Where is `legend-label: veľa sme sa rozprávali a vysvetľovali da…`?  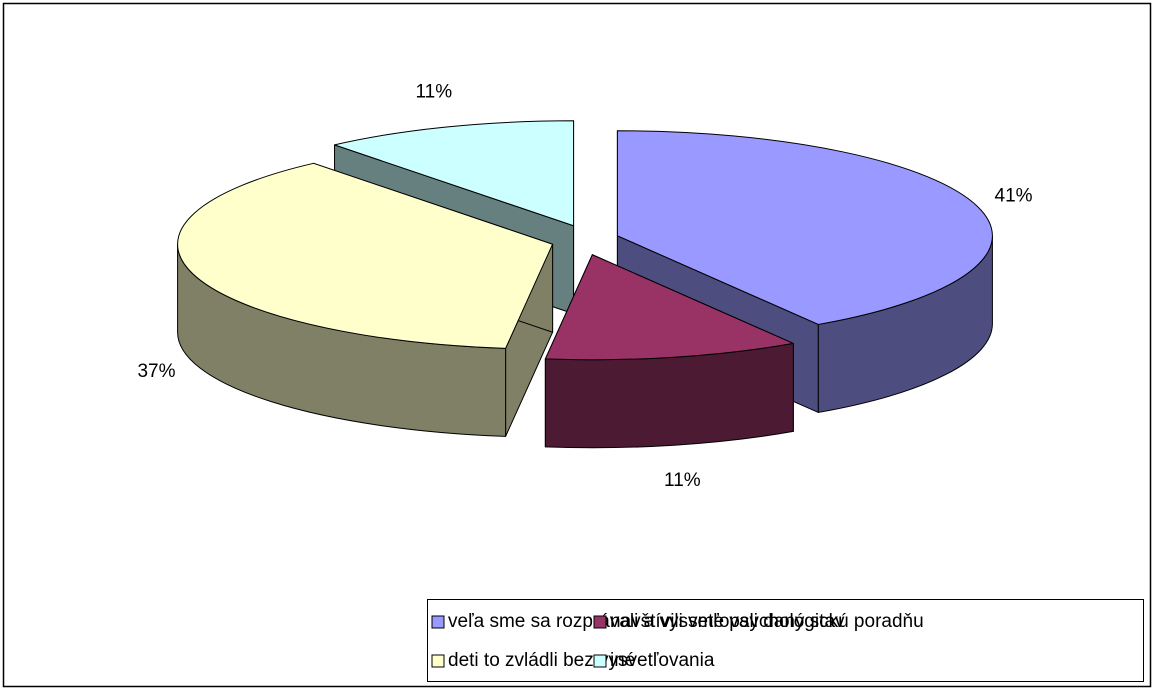
legend-label: veľa sme sa rozprávali a vysvetľovali da… is located at coordinates (646, 621).